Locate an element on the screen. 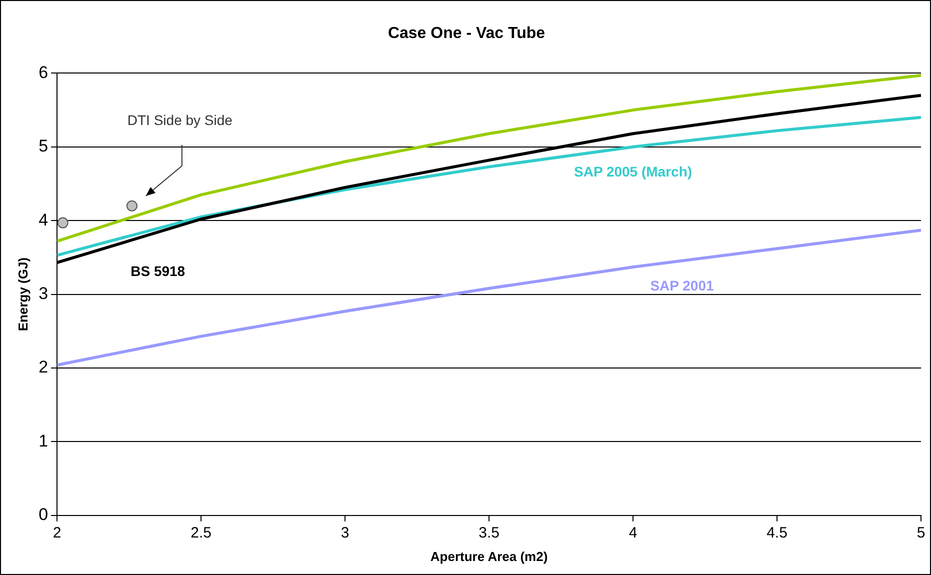  series-label: SAP 2001 is located at coordinates (682, 286).